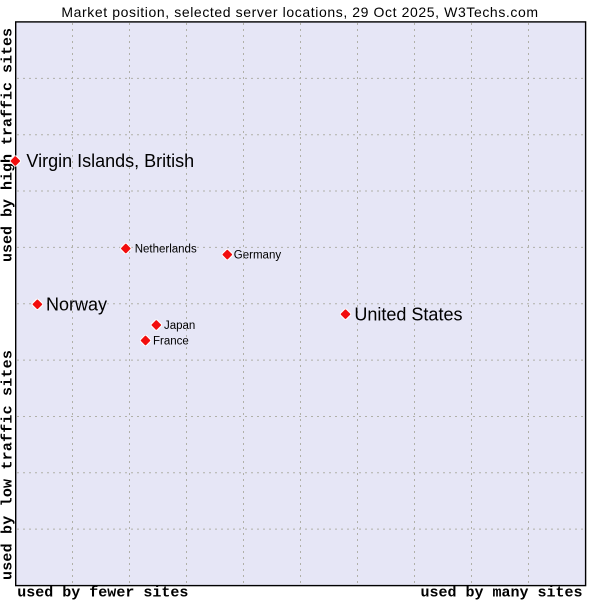  I want to click on svg-text: France, so click(171, 342).